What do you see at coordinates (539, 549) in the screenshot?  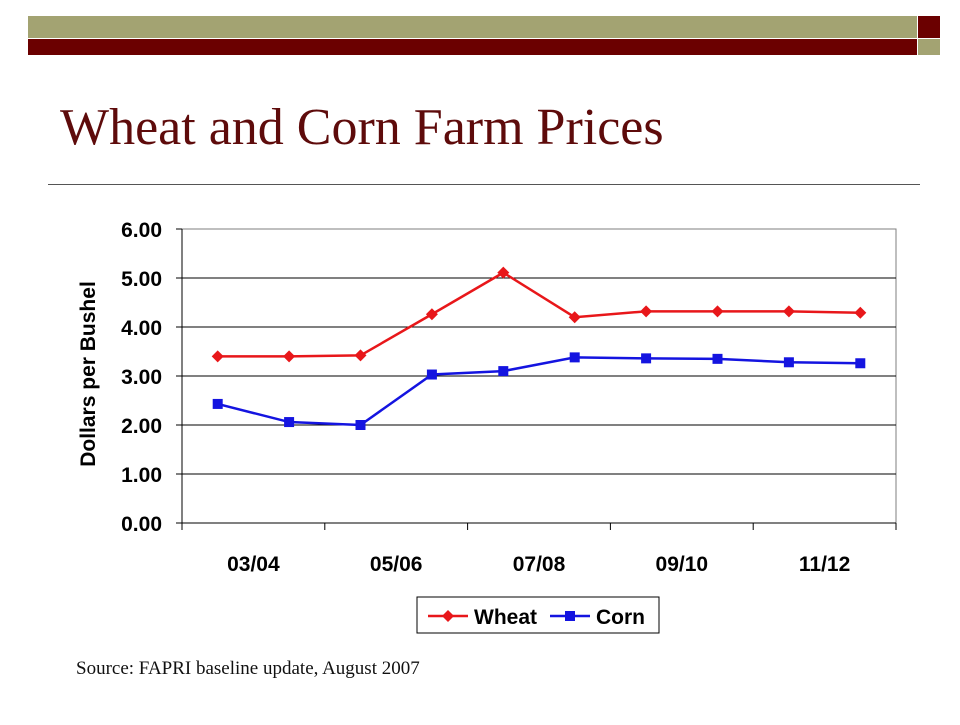 I see `x-axis-ticks: 03/04 05/06 07/08 09/10 11/12` at bounding box center [539, 549].